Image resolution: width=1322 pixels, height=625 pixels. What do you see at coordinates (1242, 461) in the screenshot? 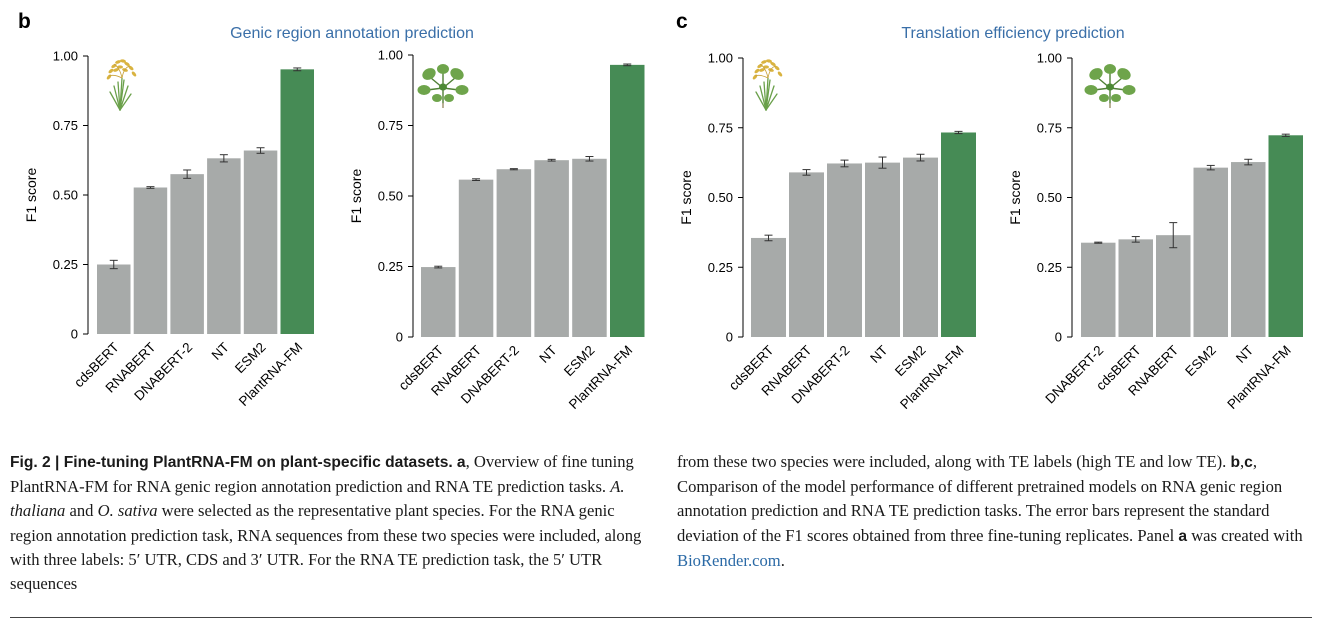
I see `caption-comma: ,` at bounding box center [1242, 461].